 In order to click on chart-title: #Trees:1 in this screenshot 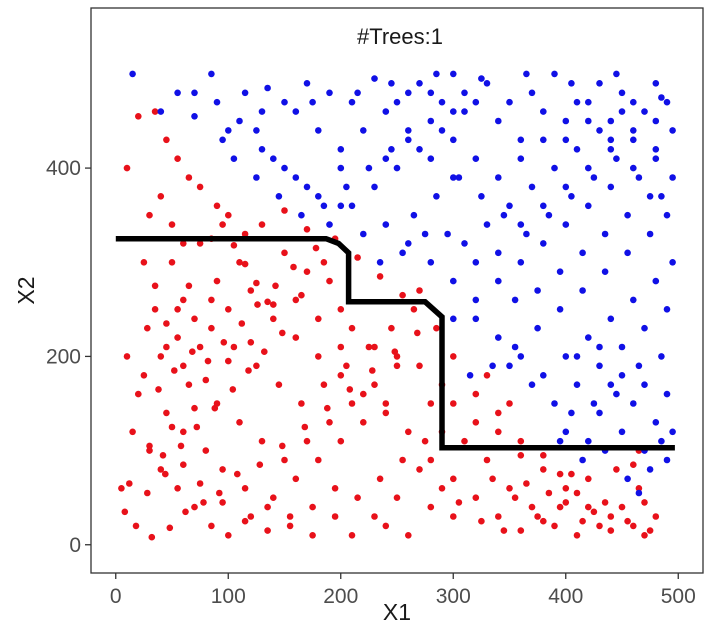, I will do `click(400, 36)`.